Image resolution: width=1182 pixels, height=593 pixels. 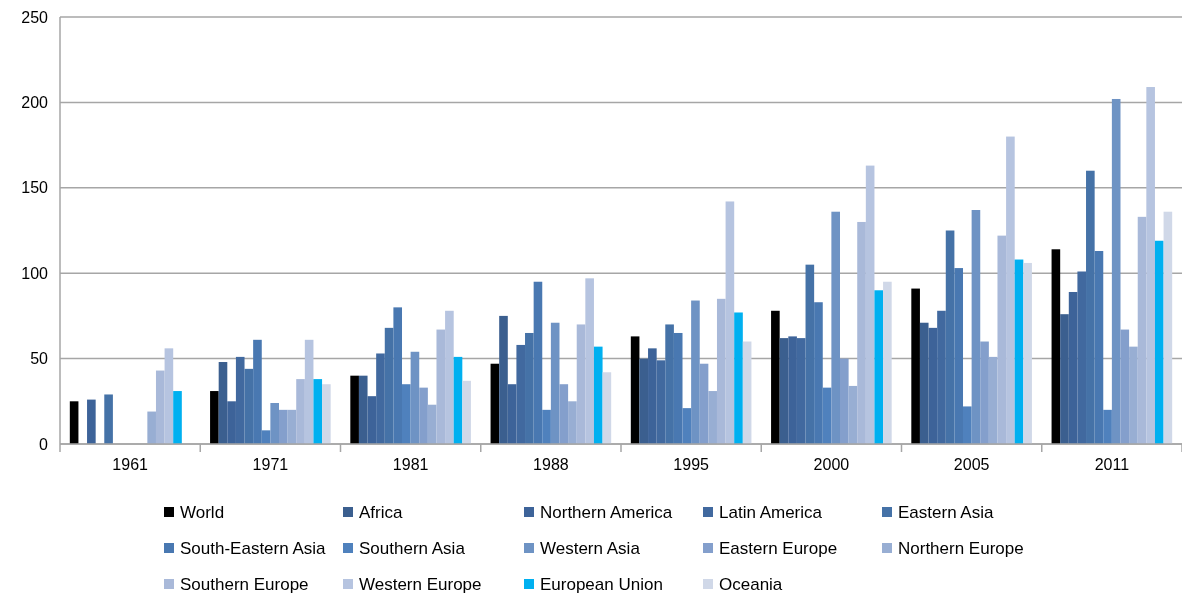 What do you see at coordinates (244, 583) in the screenshot?
I see `legend-label: Southern Europe` at bounding box center [244, 583].